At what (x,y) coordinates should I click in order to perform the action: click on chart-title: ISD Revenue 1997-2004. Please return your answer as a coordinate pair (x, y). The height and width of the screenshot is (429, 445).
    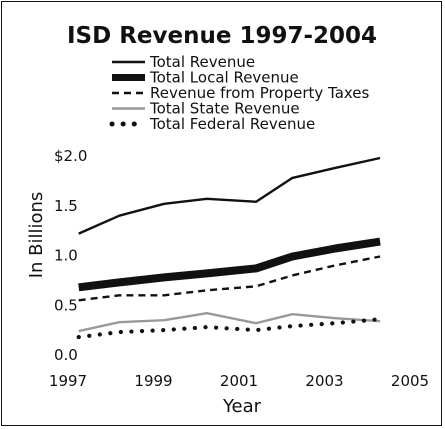
    Looking at the image, I should click on (222, 36).